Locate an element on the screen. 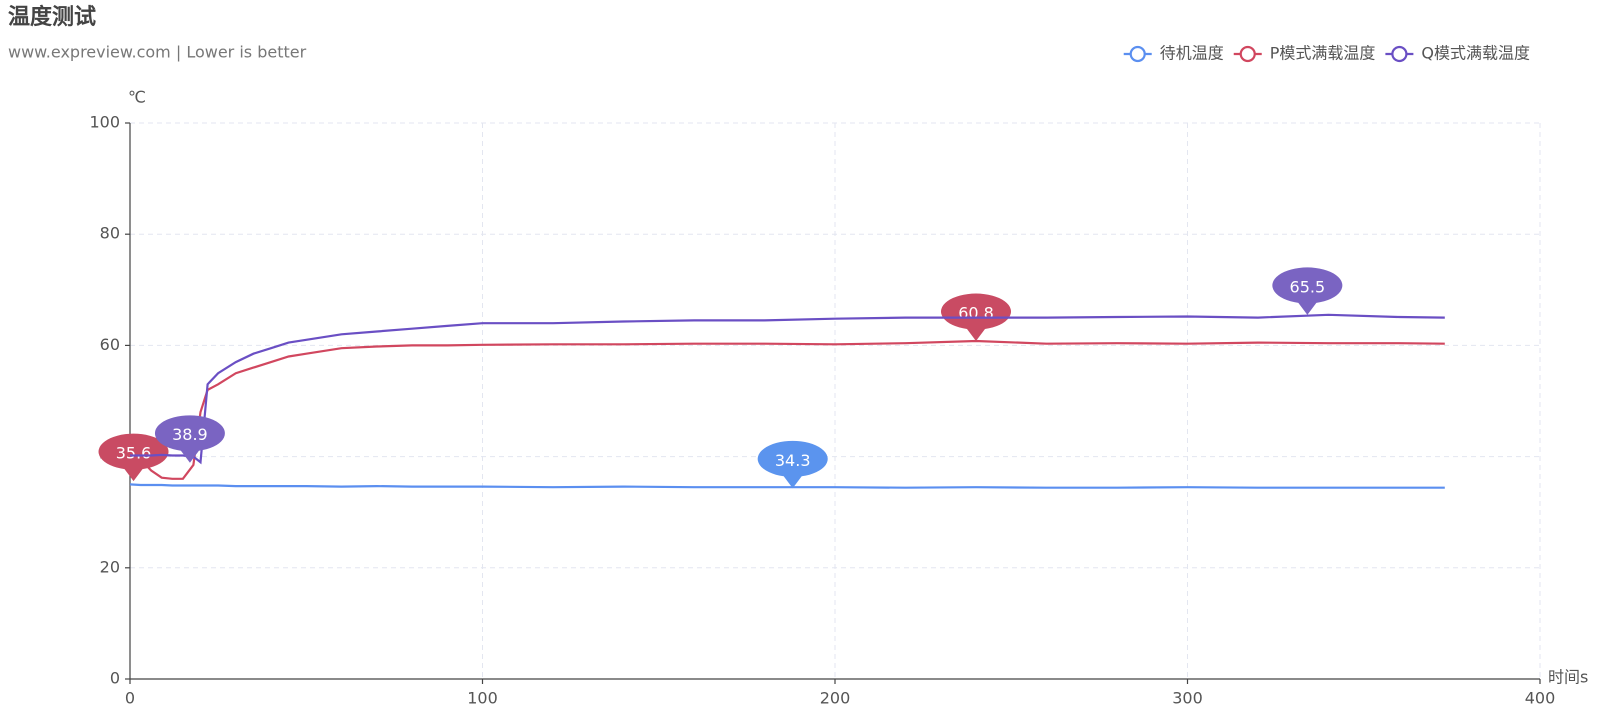 The height and width of the screenshot is (720, 1620). legend-label: 待机温度 is located at coordinates (1192, 53).